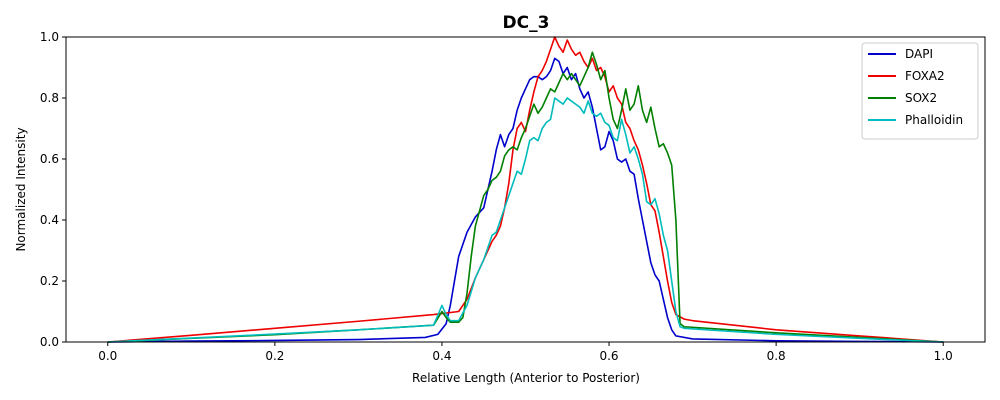 Image resolution: width=1000 pixels, height=400 pixels. Describe the element at coordinates (776, 356) in the screenshot. I see `x-tick-label: 0.8` at that location.